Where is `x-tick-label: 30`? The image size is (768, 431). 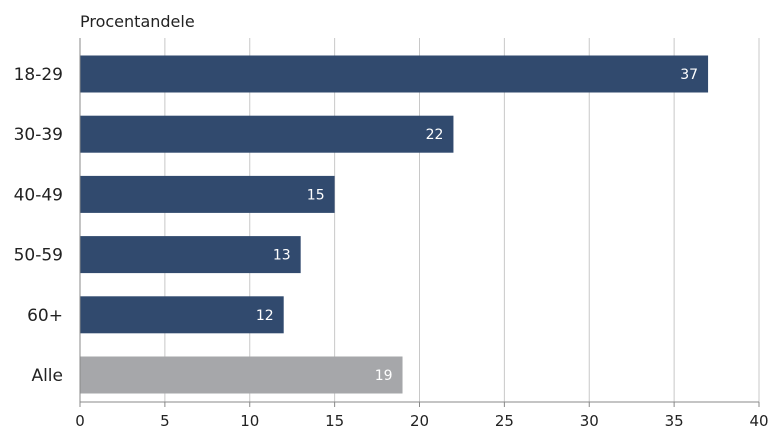
x-tick-label: 30 is located at coordinates (589, 421).